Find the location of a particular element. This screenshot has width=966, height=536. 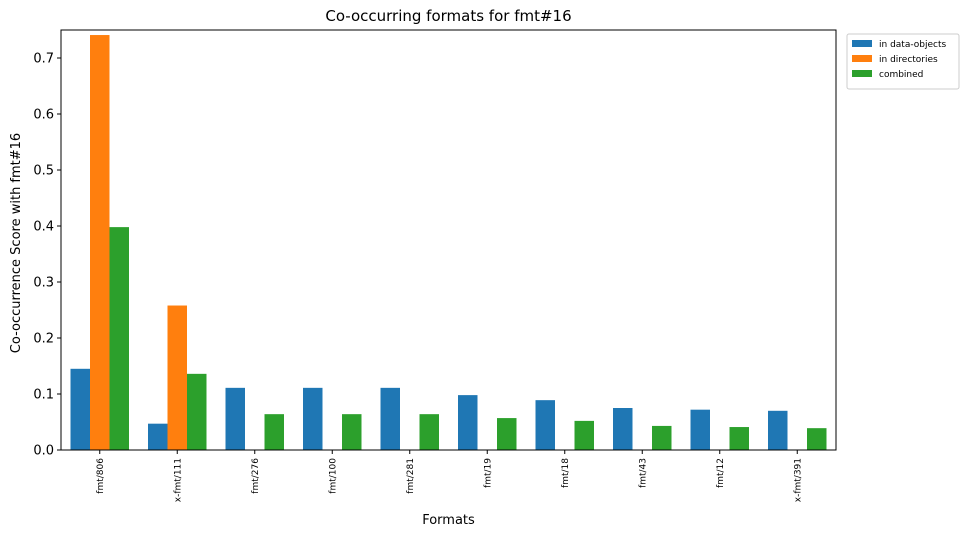

x-tick-label: fmt/19 is located at coordinates (488, 473).